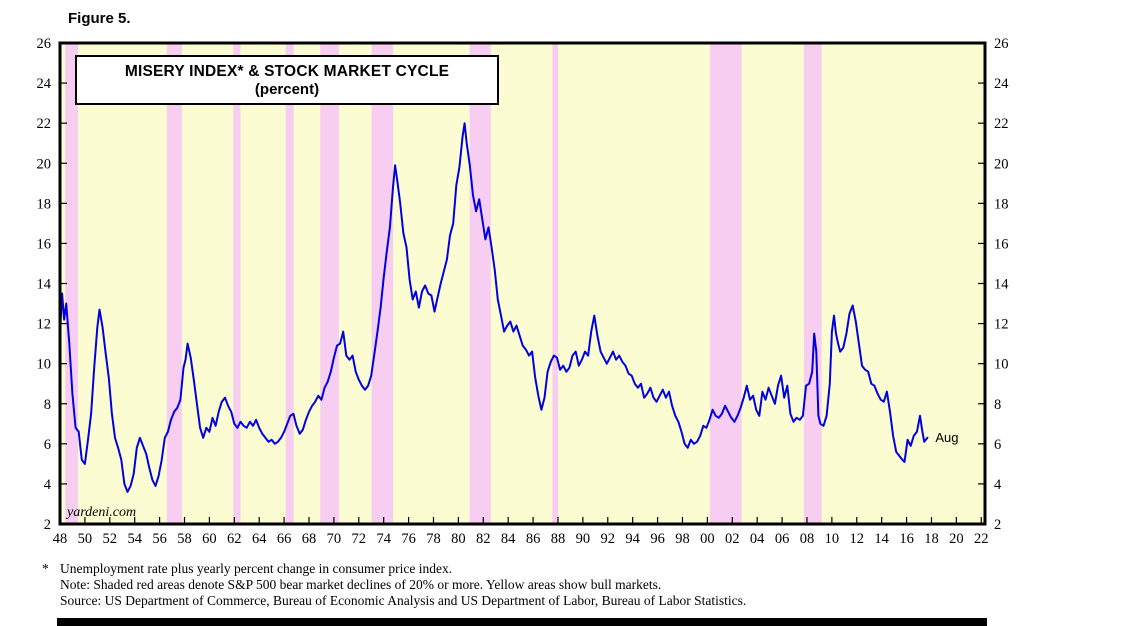 This screenshot has height=626, width=1138. What do you see at coordinates (946, 437) in the screenshot?
I see `last-point-label: Aug` at bounding box center [946, 437].